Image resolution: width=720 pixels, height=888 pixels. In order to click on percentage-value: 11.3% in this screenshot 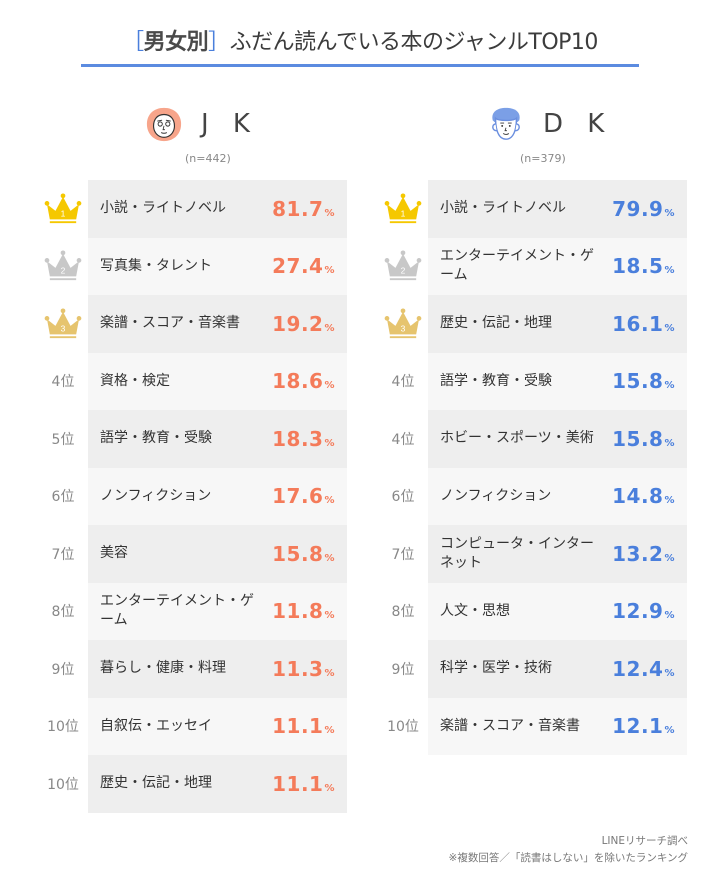, I will do `click(303, 668)`.